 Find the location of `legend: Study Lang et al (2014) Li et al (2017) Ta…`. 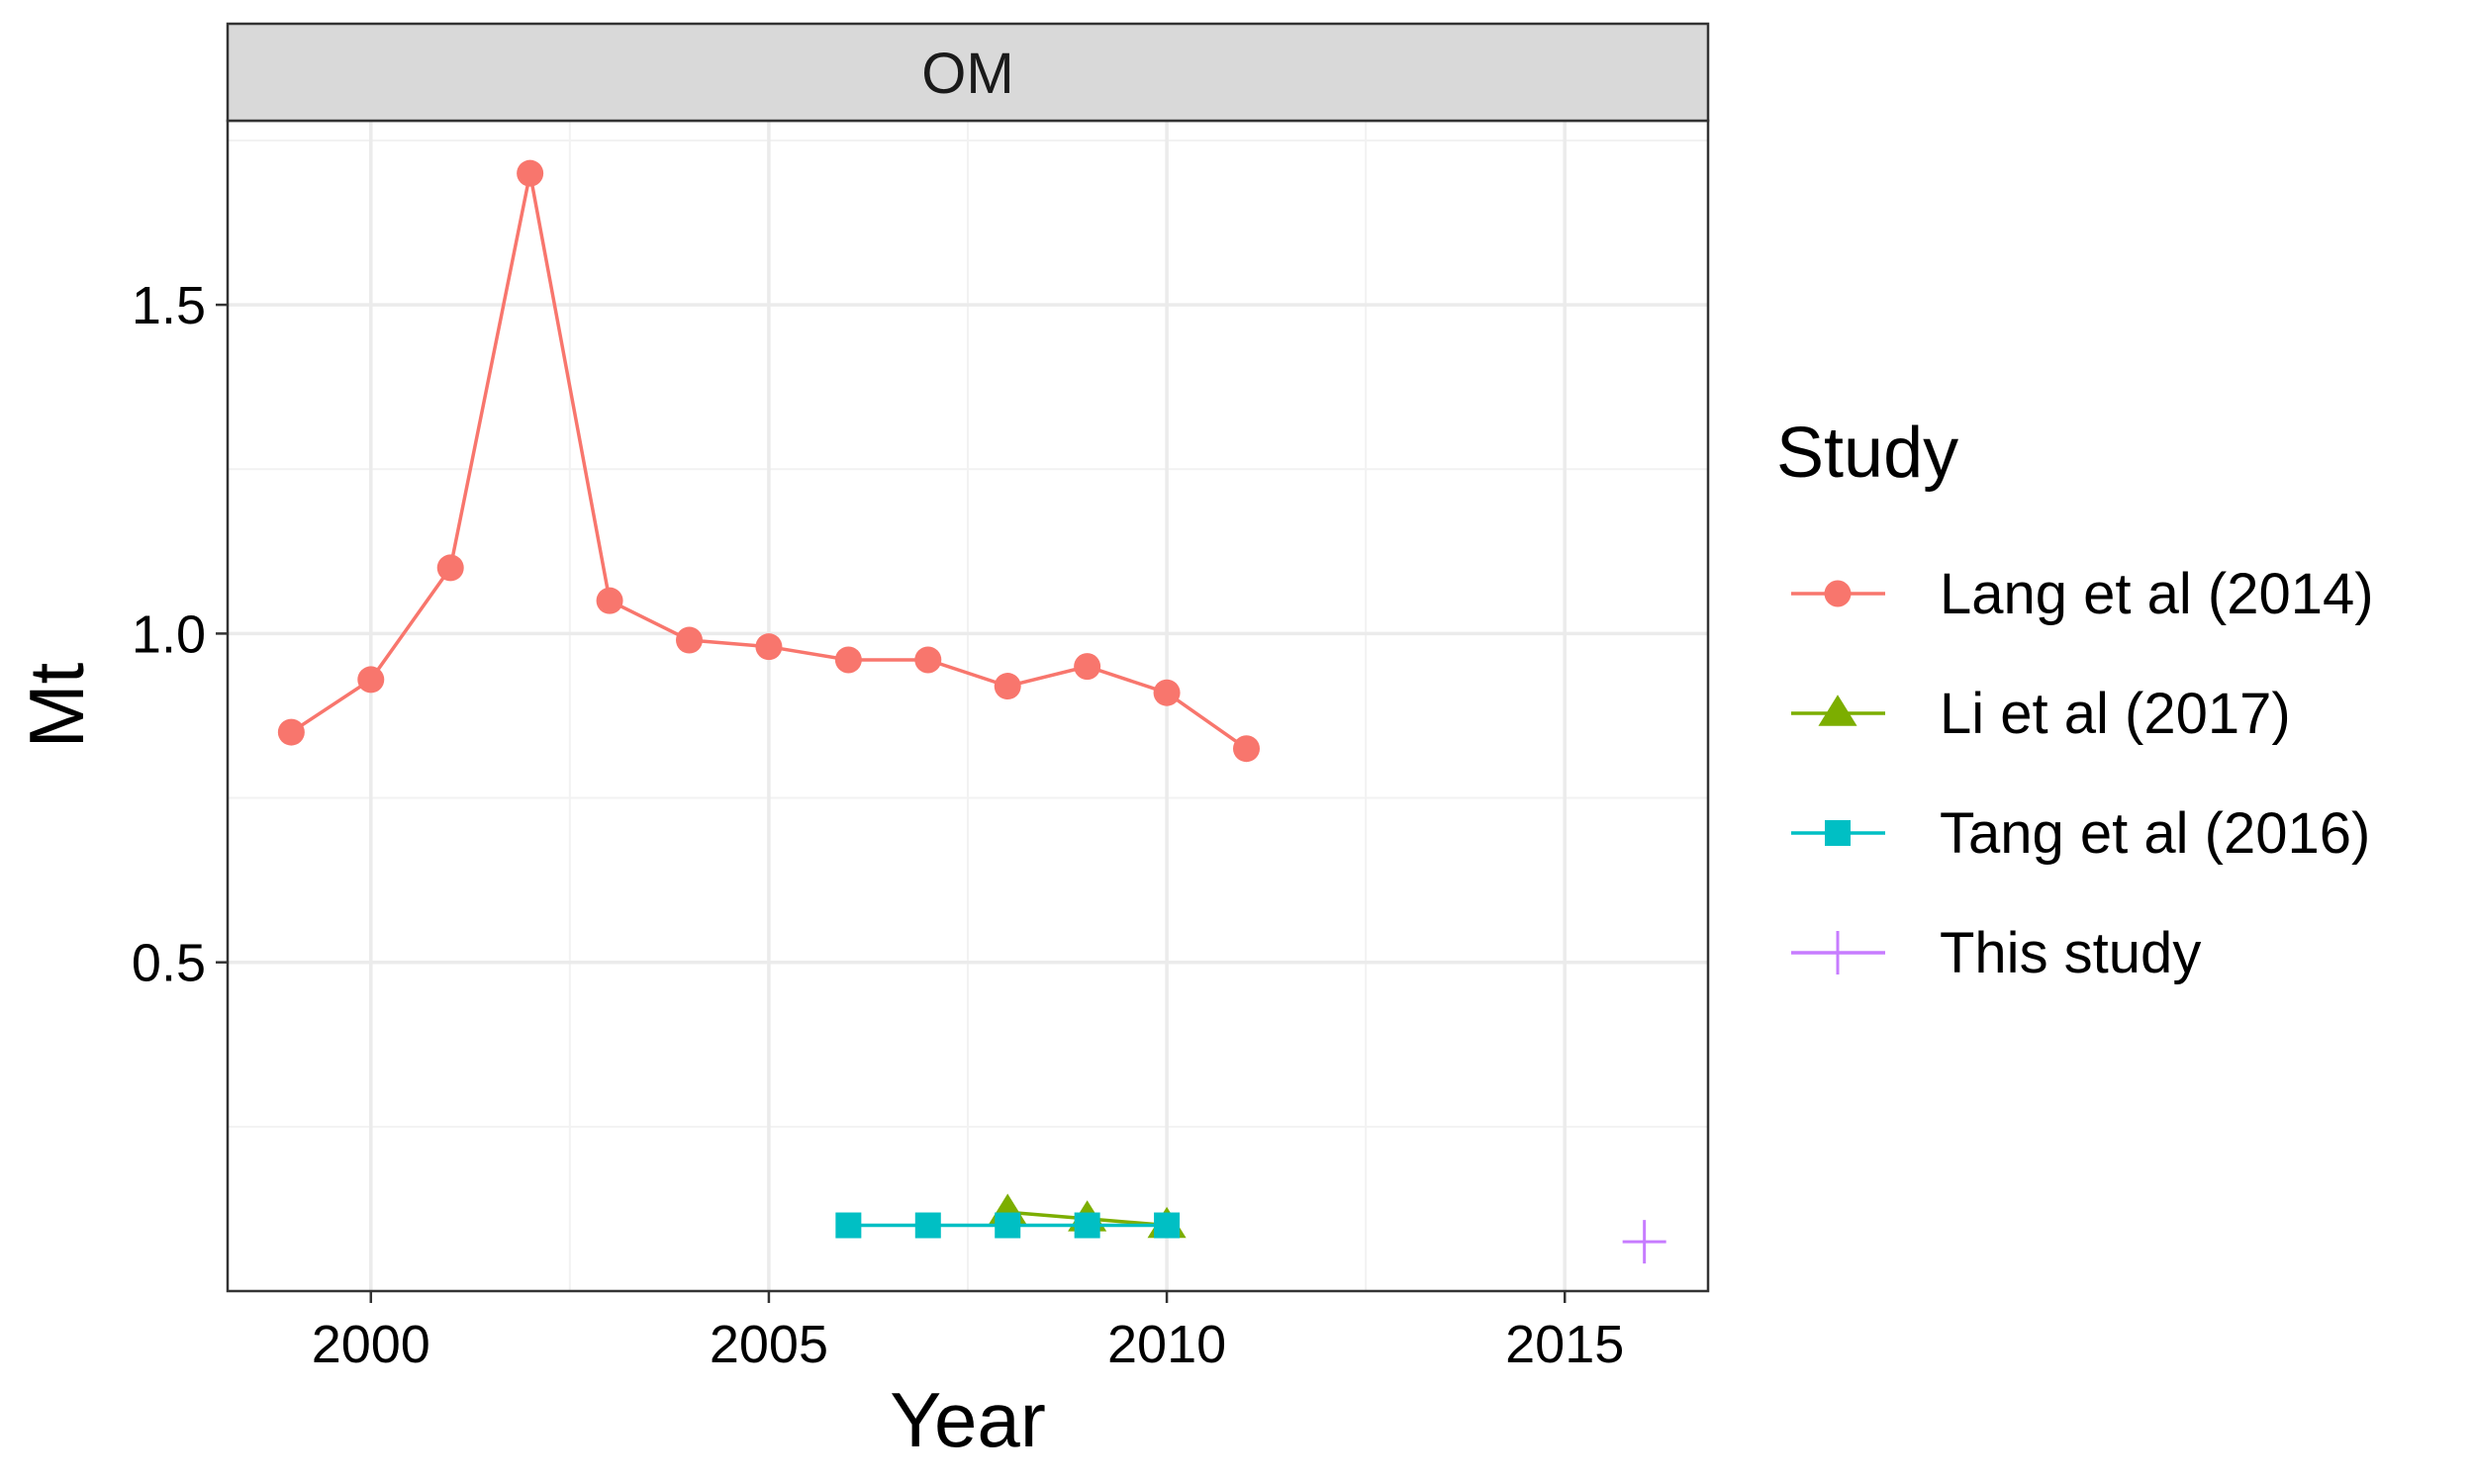

legend: Study Lang et al (2014) Li et al (2017) Ta… is located at coordinates (2075, 699).